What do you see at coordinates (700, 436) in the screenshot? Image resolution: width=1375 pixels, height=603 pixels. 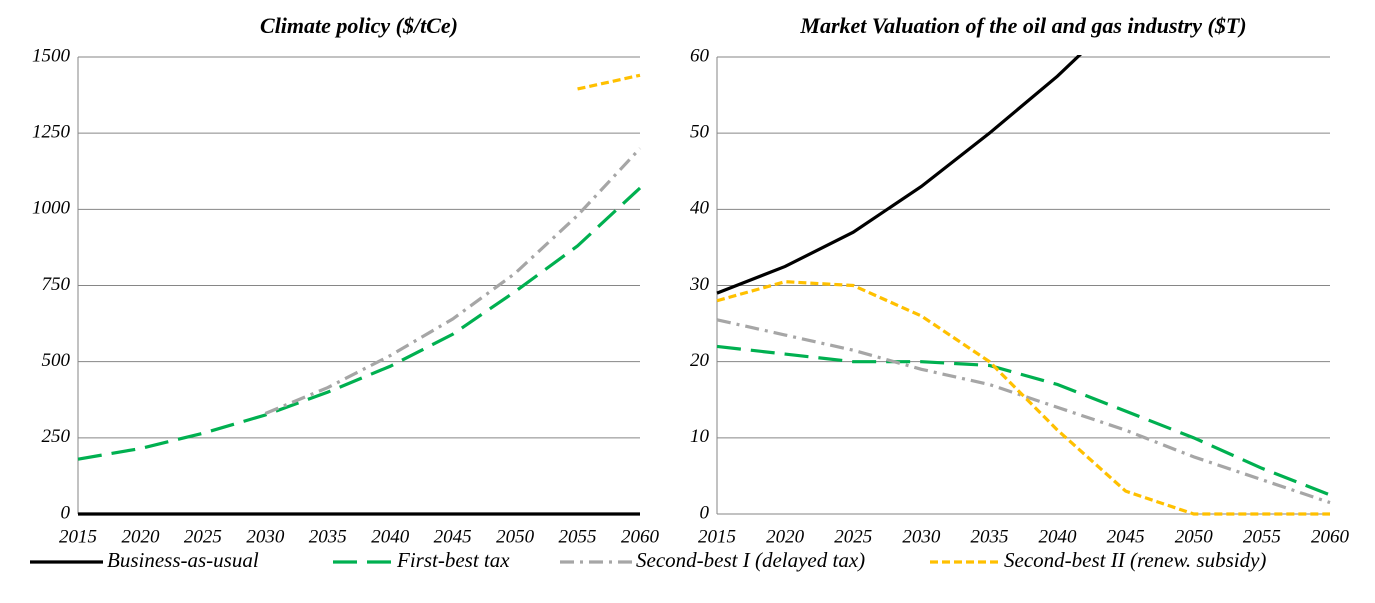 I see `y-tick-label: 10` at bounding box center [700, 436].